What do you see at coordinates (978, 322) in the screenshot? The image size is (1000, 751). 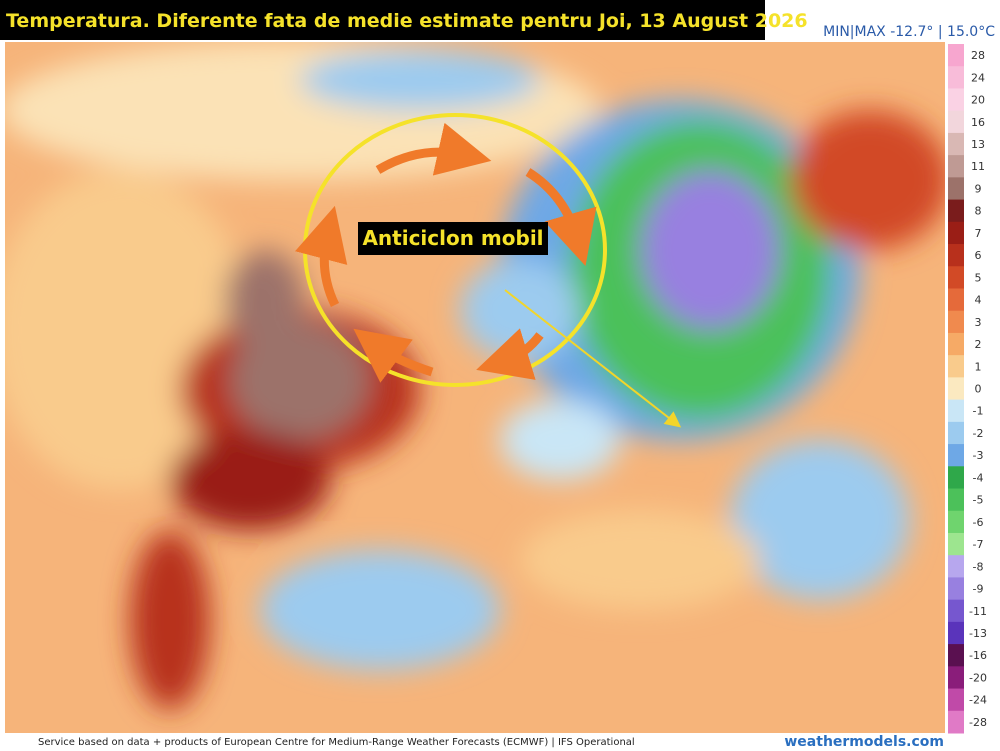 I see `legend-label: 3` at bounding box center [978, 322].